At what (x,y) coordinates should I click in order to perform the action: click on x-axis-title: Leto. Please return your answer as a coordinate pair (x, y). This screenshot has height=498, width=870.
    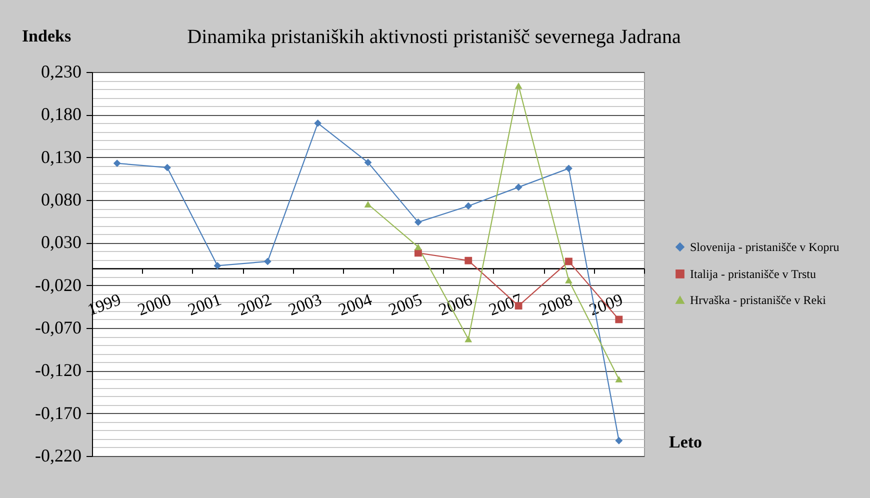
    Looking at the image, I should click on (685, 442).